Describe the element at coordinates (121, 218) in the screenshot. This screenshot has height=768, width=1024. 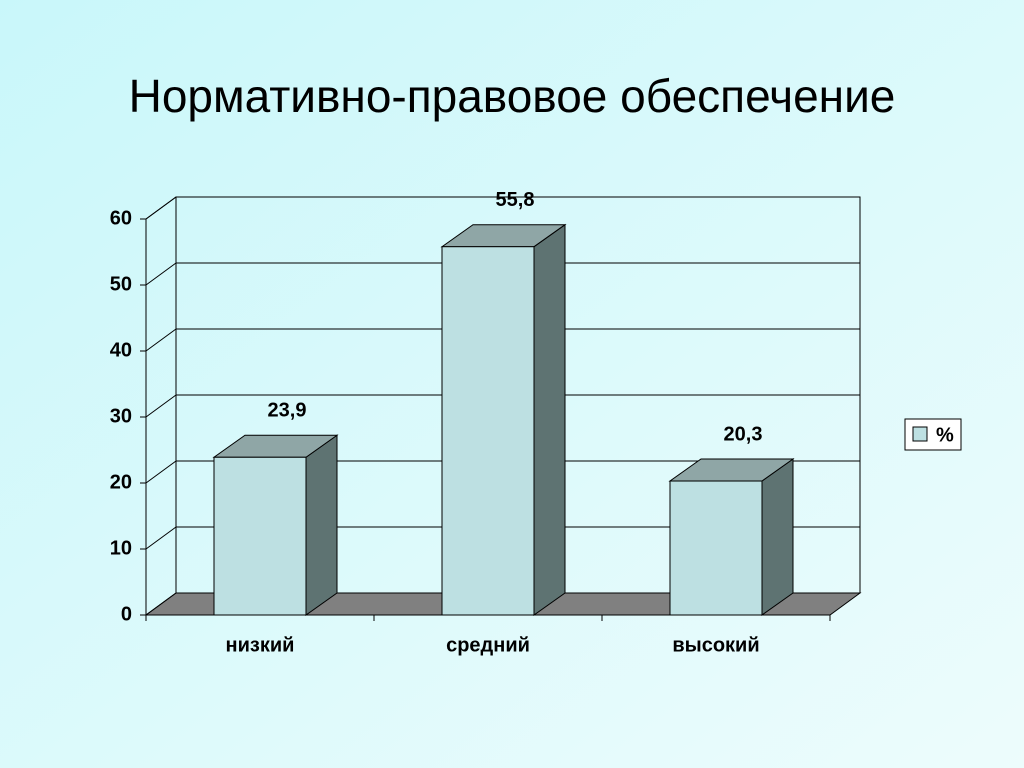
I see `y-tick-label: 60` at that location.